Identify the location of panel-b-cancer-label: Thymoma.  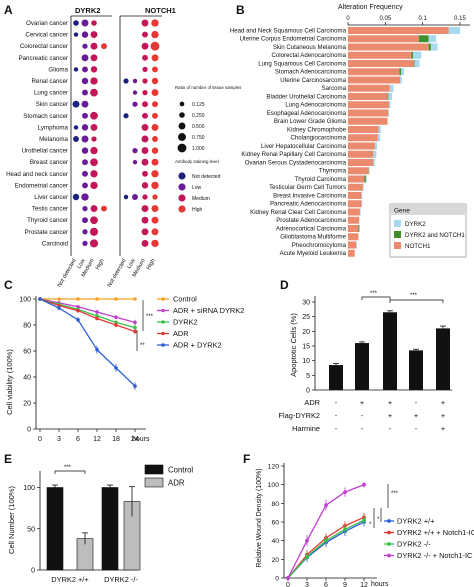
(333, 171).